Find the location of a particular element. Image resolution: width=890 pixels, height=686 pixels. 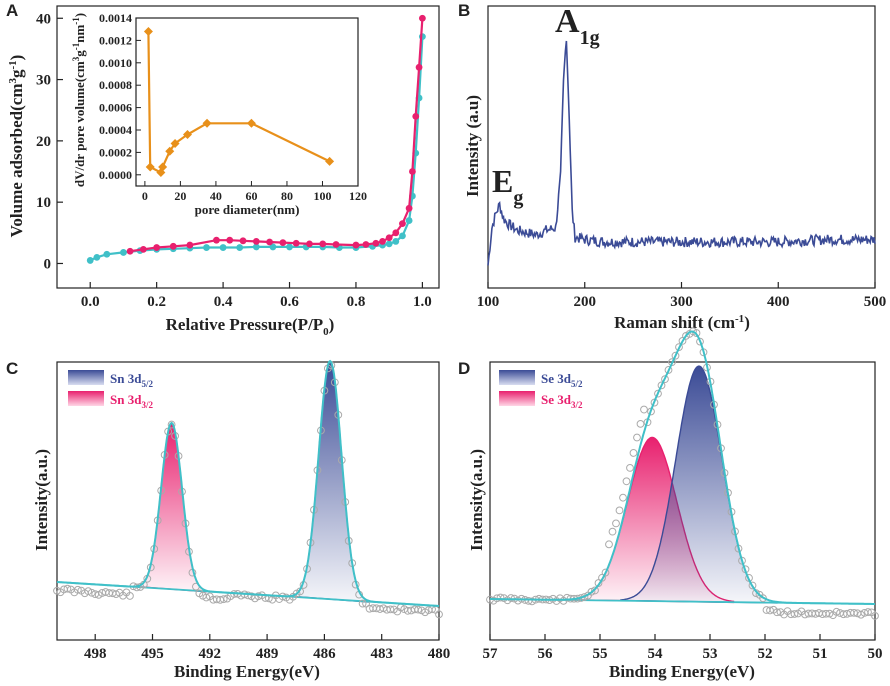

panel-c-x-title: Binding Energy(eV) is located at coordinates (247, 671).